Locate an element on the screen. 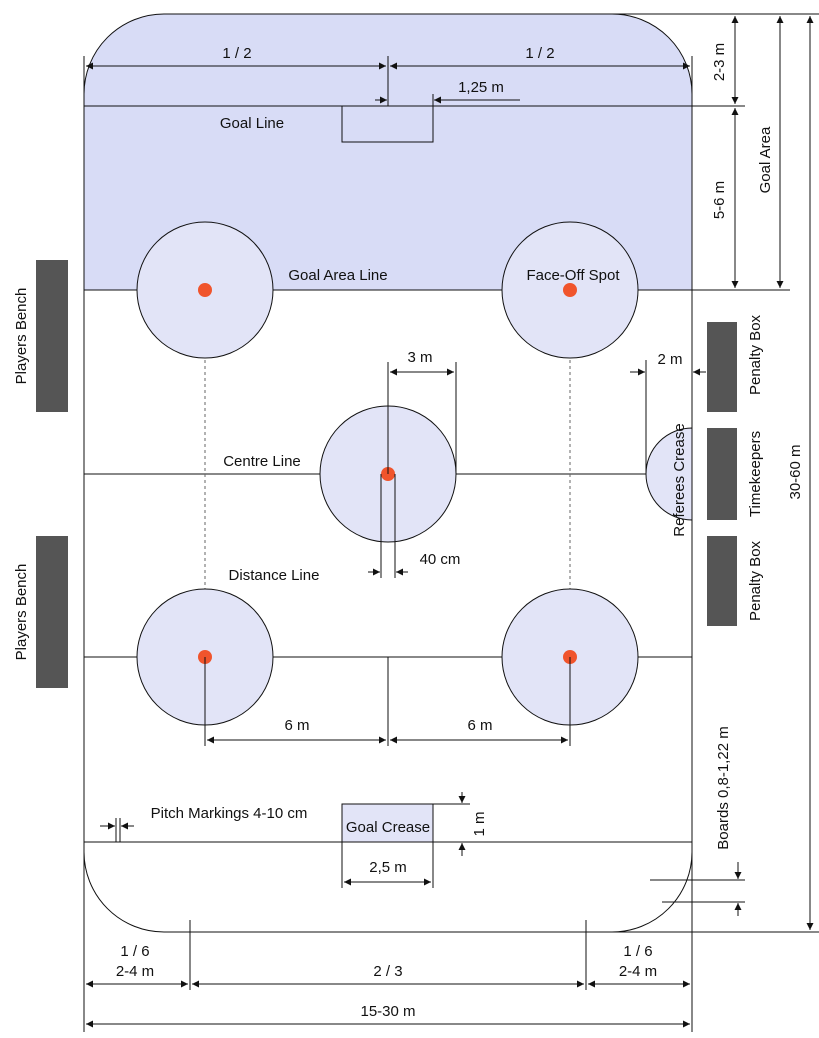 Image resolution: width=819 pixels, height=1038 pixels. penalty-box-bottom is located at coordinates (722, 581).